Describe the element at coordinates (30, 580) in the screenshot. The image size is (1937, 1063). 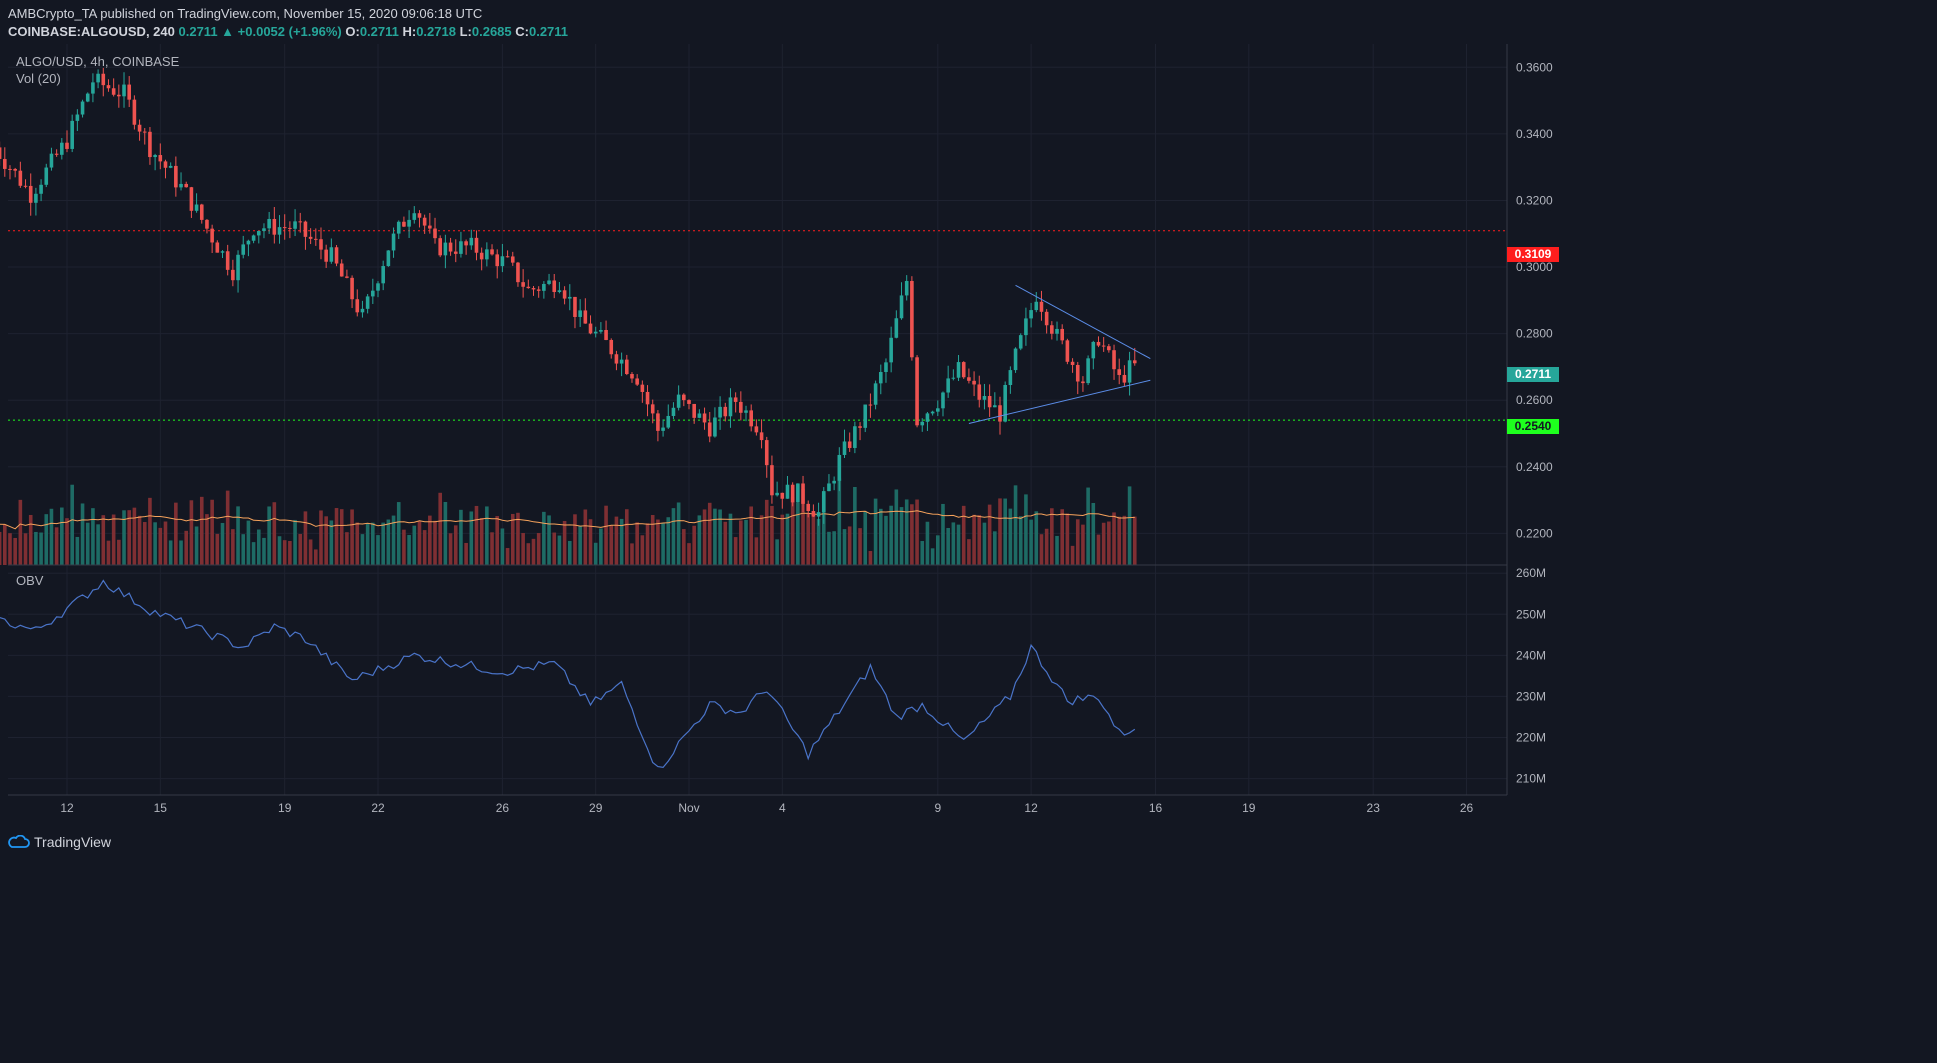
I see `obv-legend: OBV` at that location.